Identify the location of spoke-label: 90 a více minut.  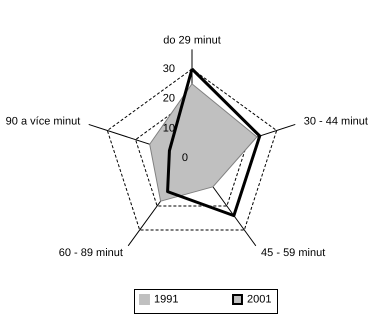
(43, 122).